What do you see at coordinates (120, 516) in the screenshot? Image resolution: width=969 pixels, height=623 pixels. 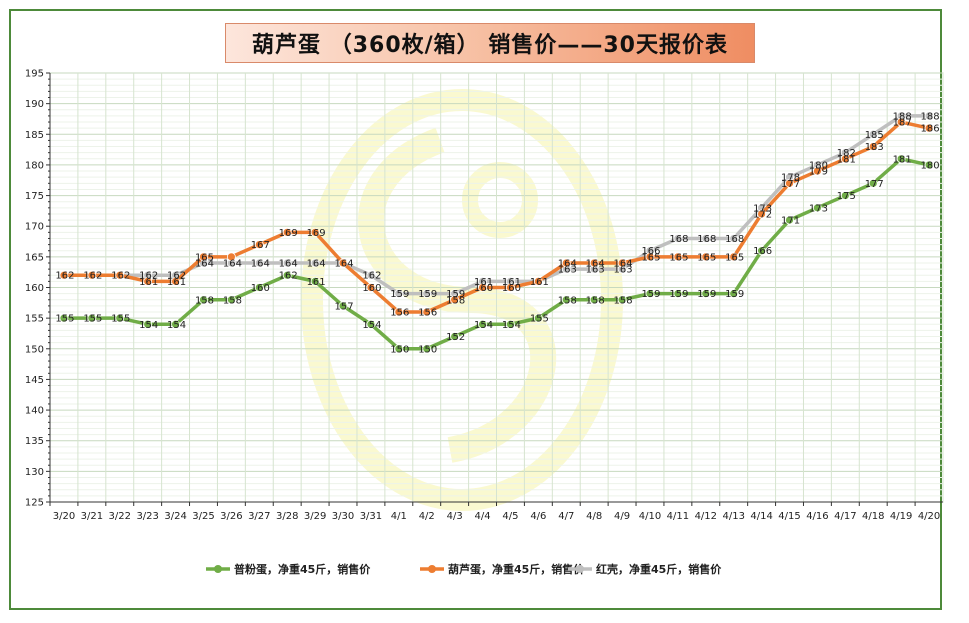 I see `x-tick-label: 3/22` at bounding box center [120, 516].